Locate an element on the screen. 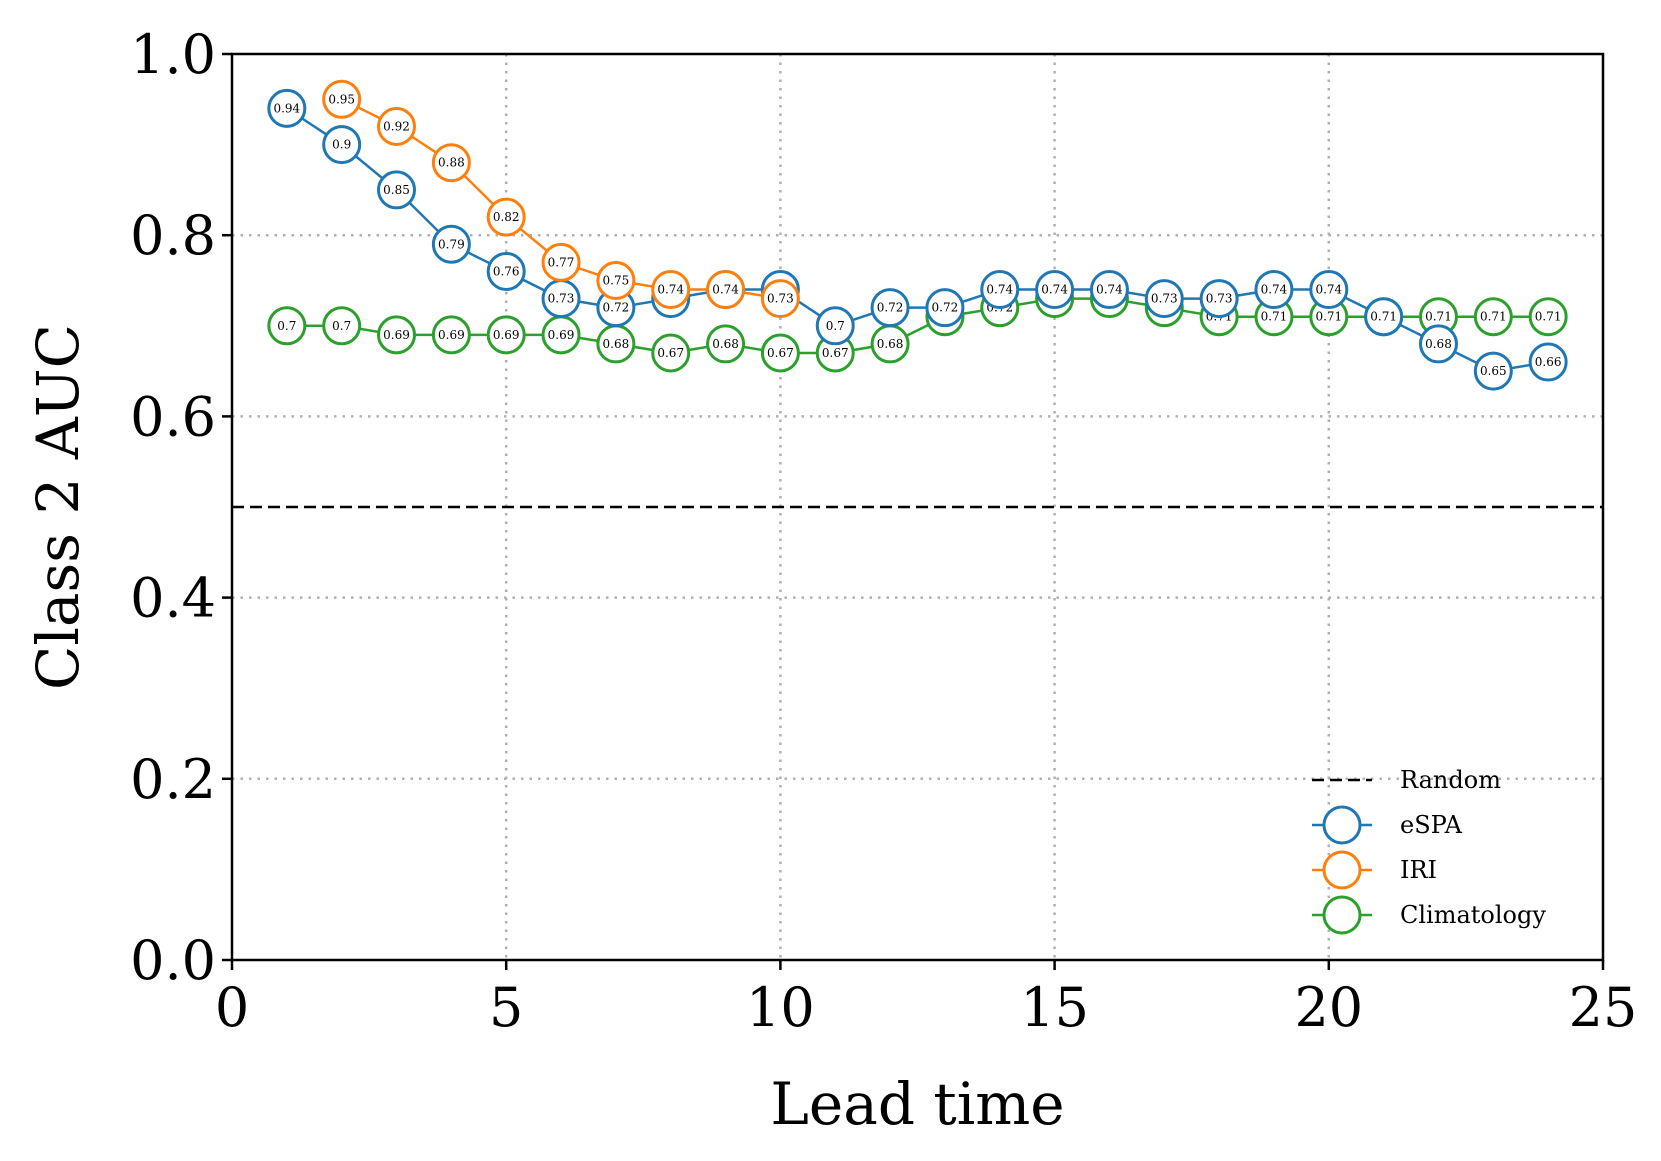 The height and width of the screenshot is (1161, 1661). espa-data-label: 0.94 is located at coordinates (286, 108).